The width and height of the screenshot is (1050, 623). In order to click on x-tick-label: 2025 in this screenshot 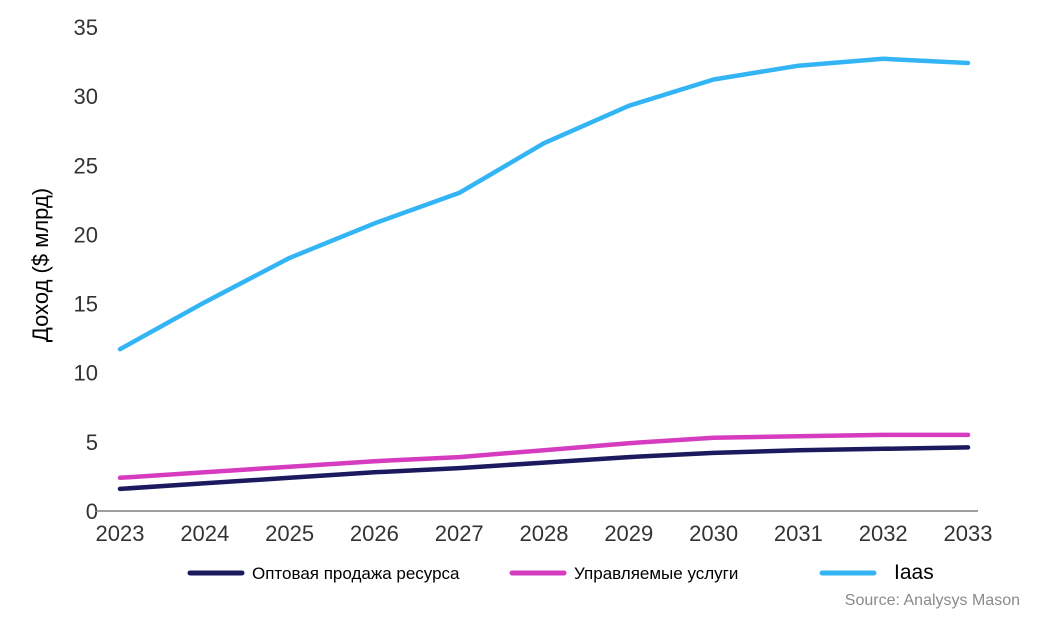, I will do `click(289, 533)`.